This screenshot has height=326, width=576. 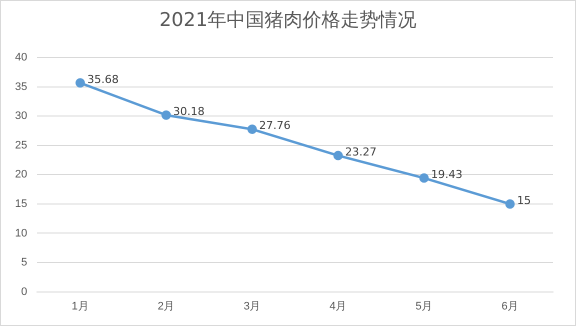 What do you see at coordinates (80, 306) in the screenshot?
I see `x-tick-label: 1月` at bounding box center [80, 306].